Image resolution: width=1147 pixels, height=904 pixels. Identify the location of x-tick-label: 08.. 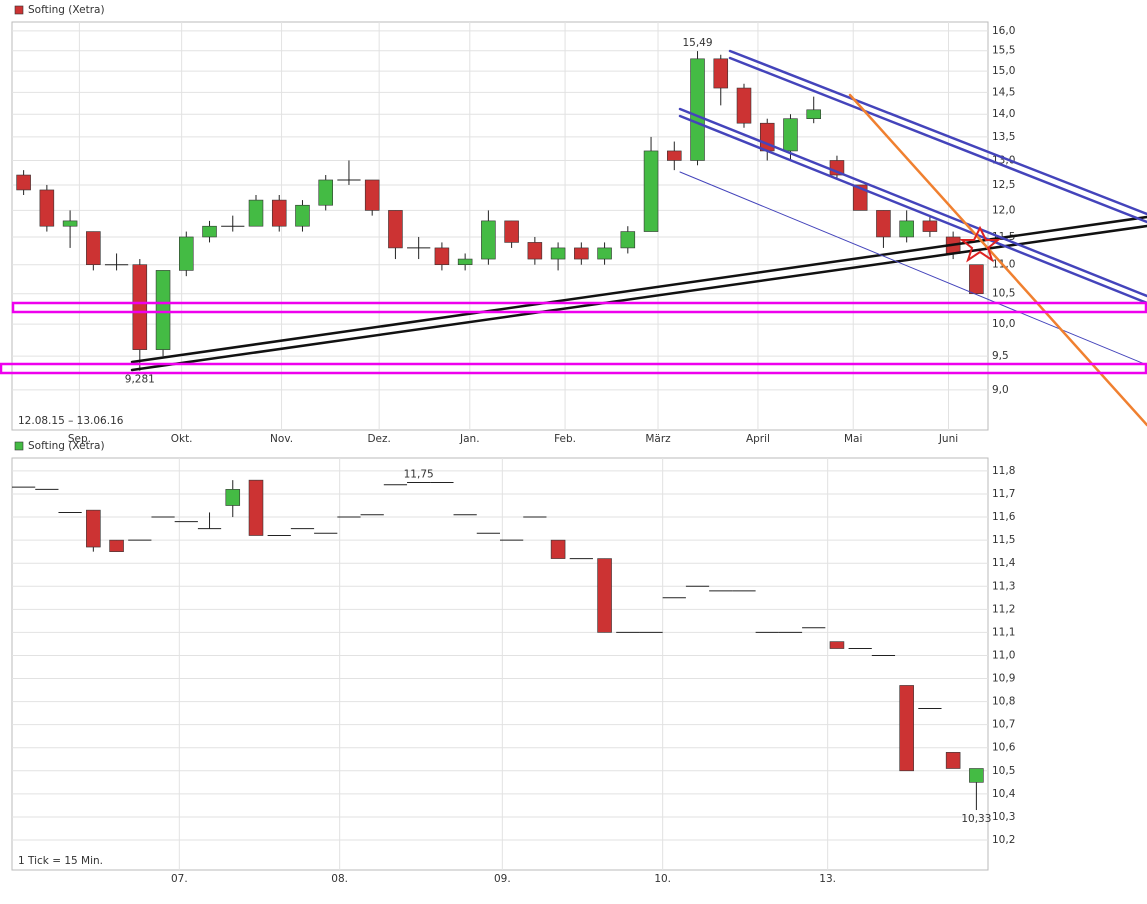
(339, 879).